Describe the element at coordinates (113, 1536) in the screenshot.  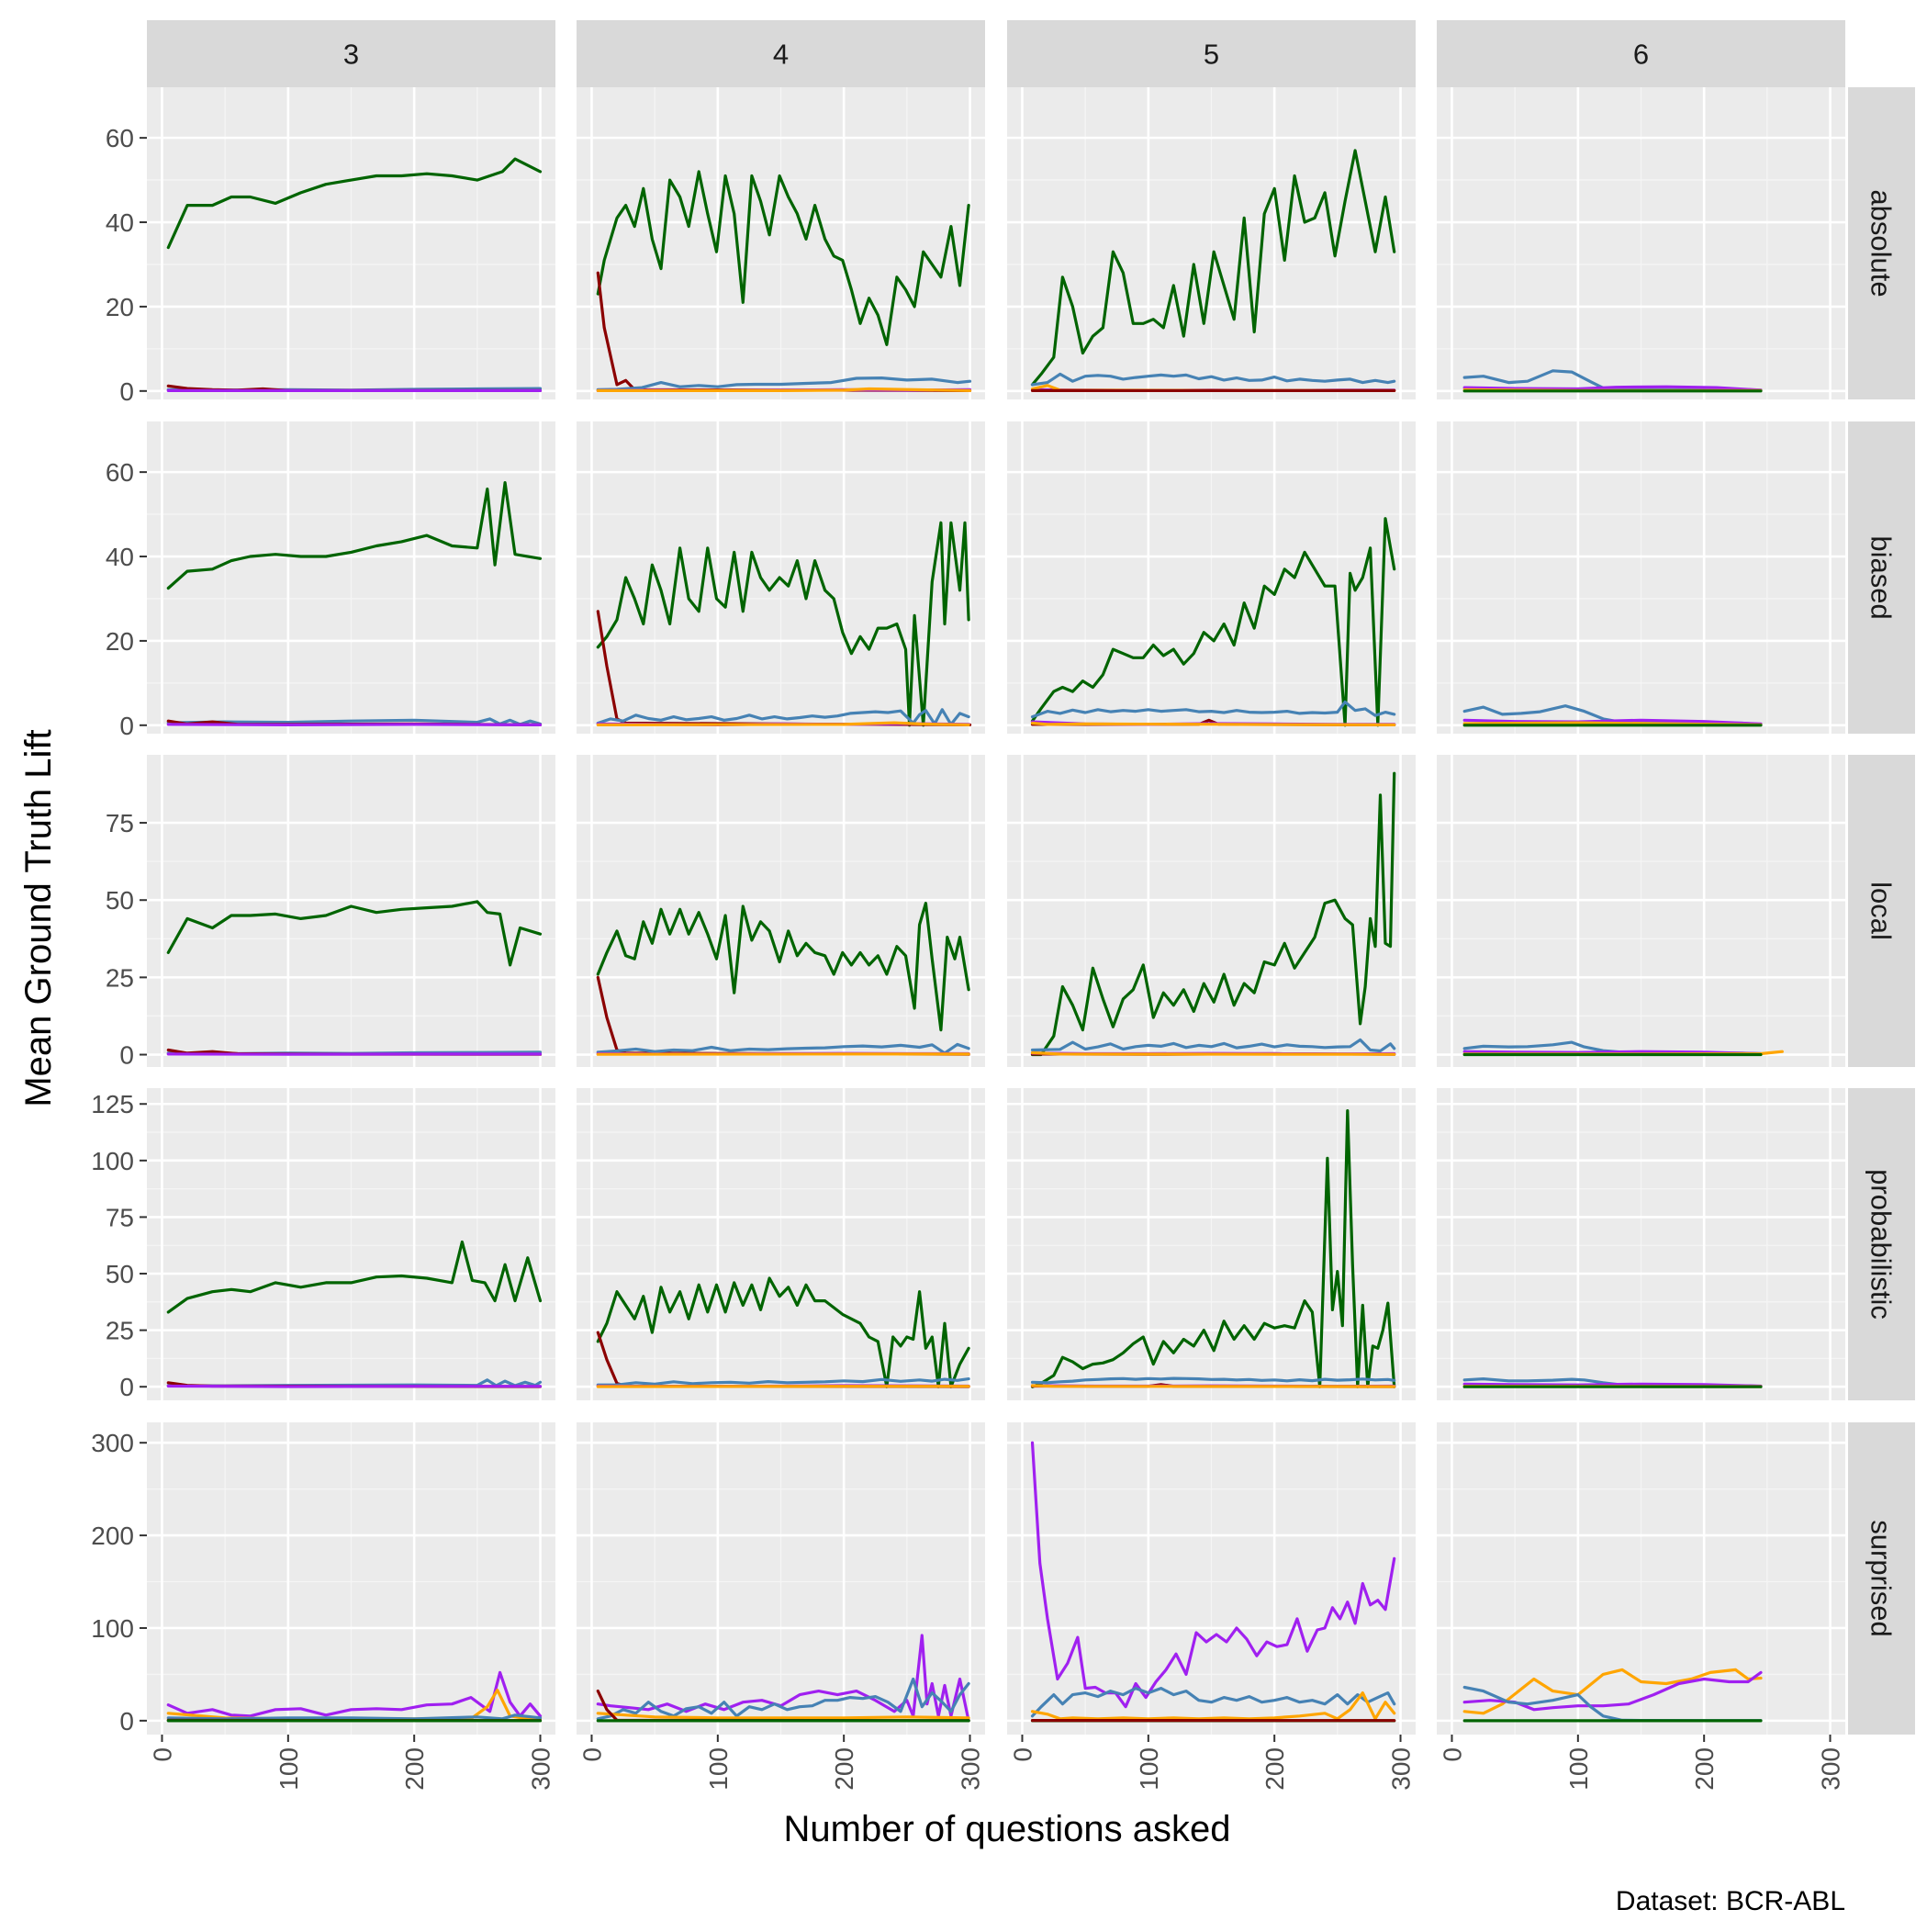
I see `y-tick-label: 200` at that location.